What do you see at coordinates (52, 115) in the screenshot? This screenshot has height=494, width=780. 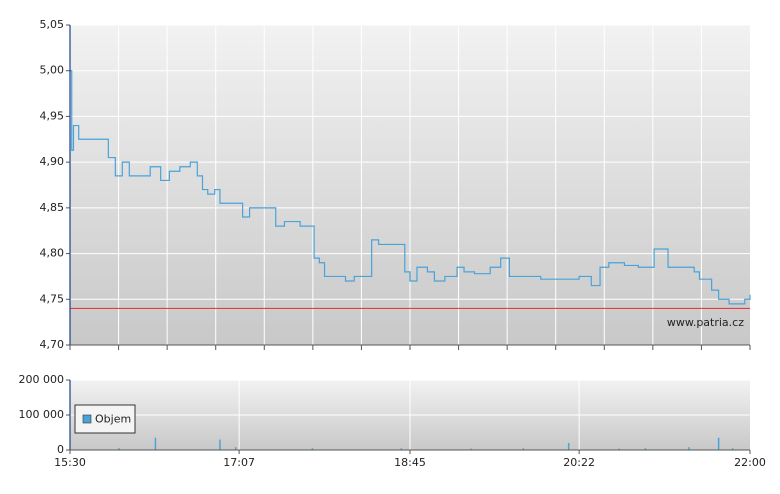 I see `y-tick-label: 4,95` at bounding box center [52, 115].